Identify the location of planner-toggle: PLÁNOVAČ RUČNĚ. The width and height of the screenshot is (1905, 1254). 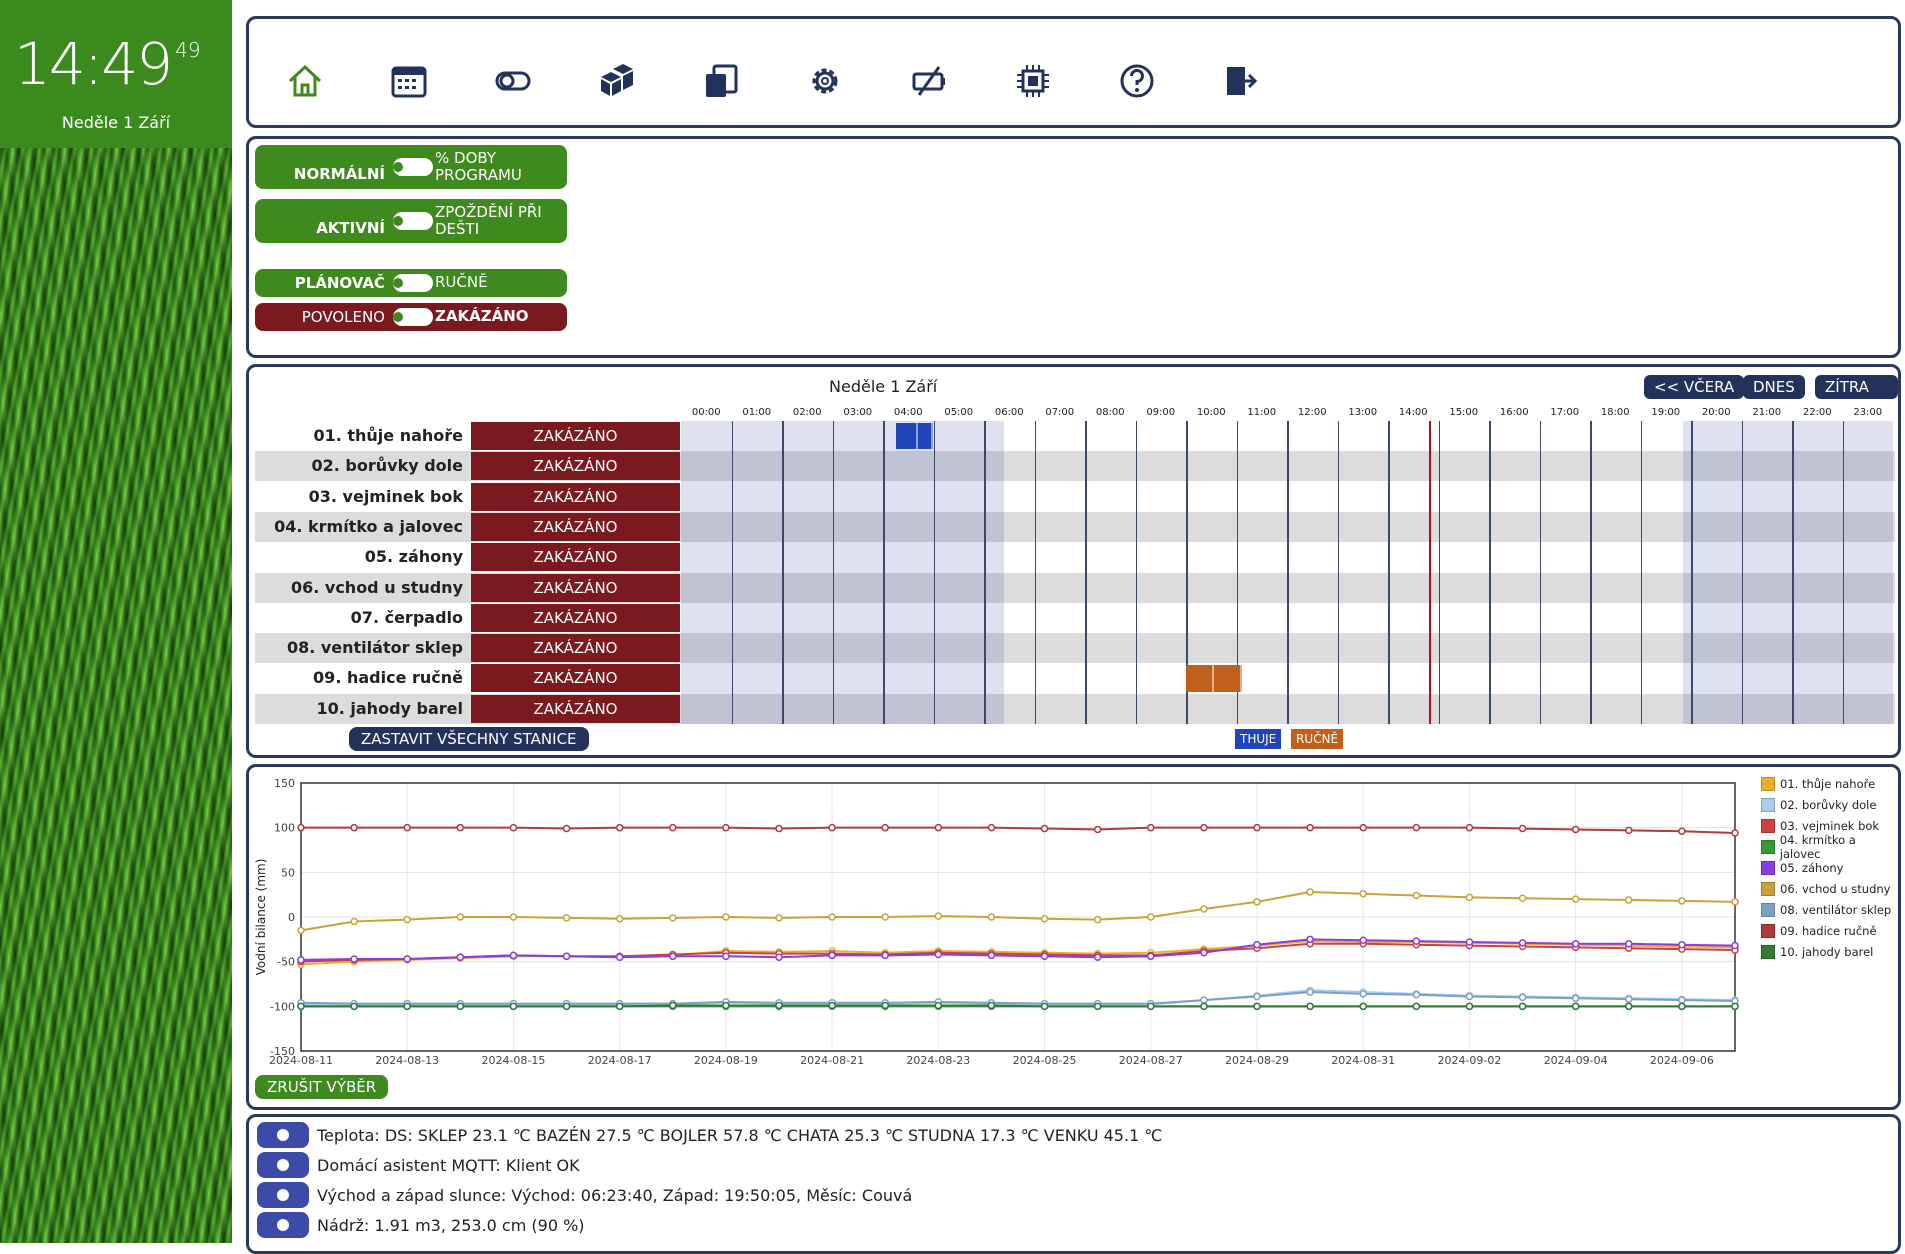
(411, 283).